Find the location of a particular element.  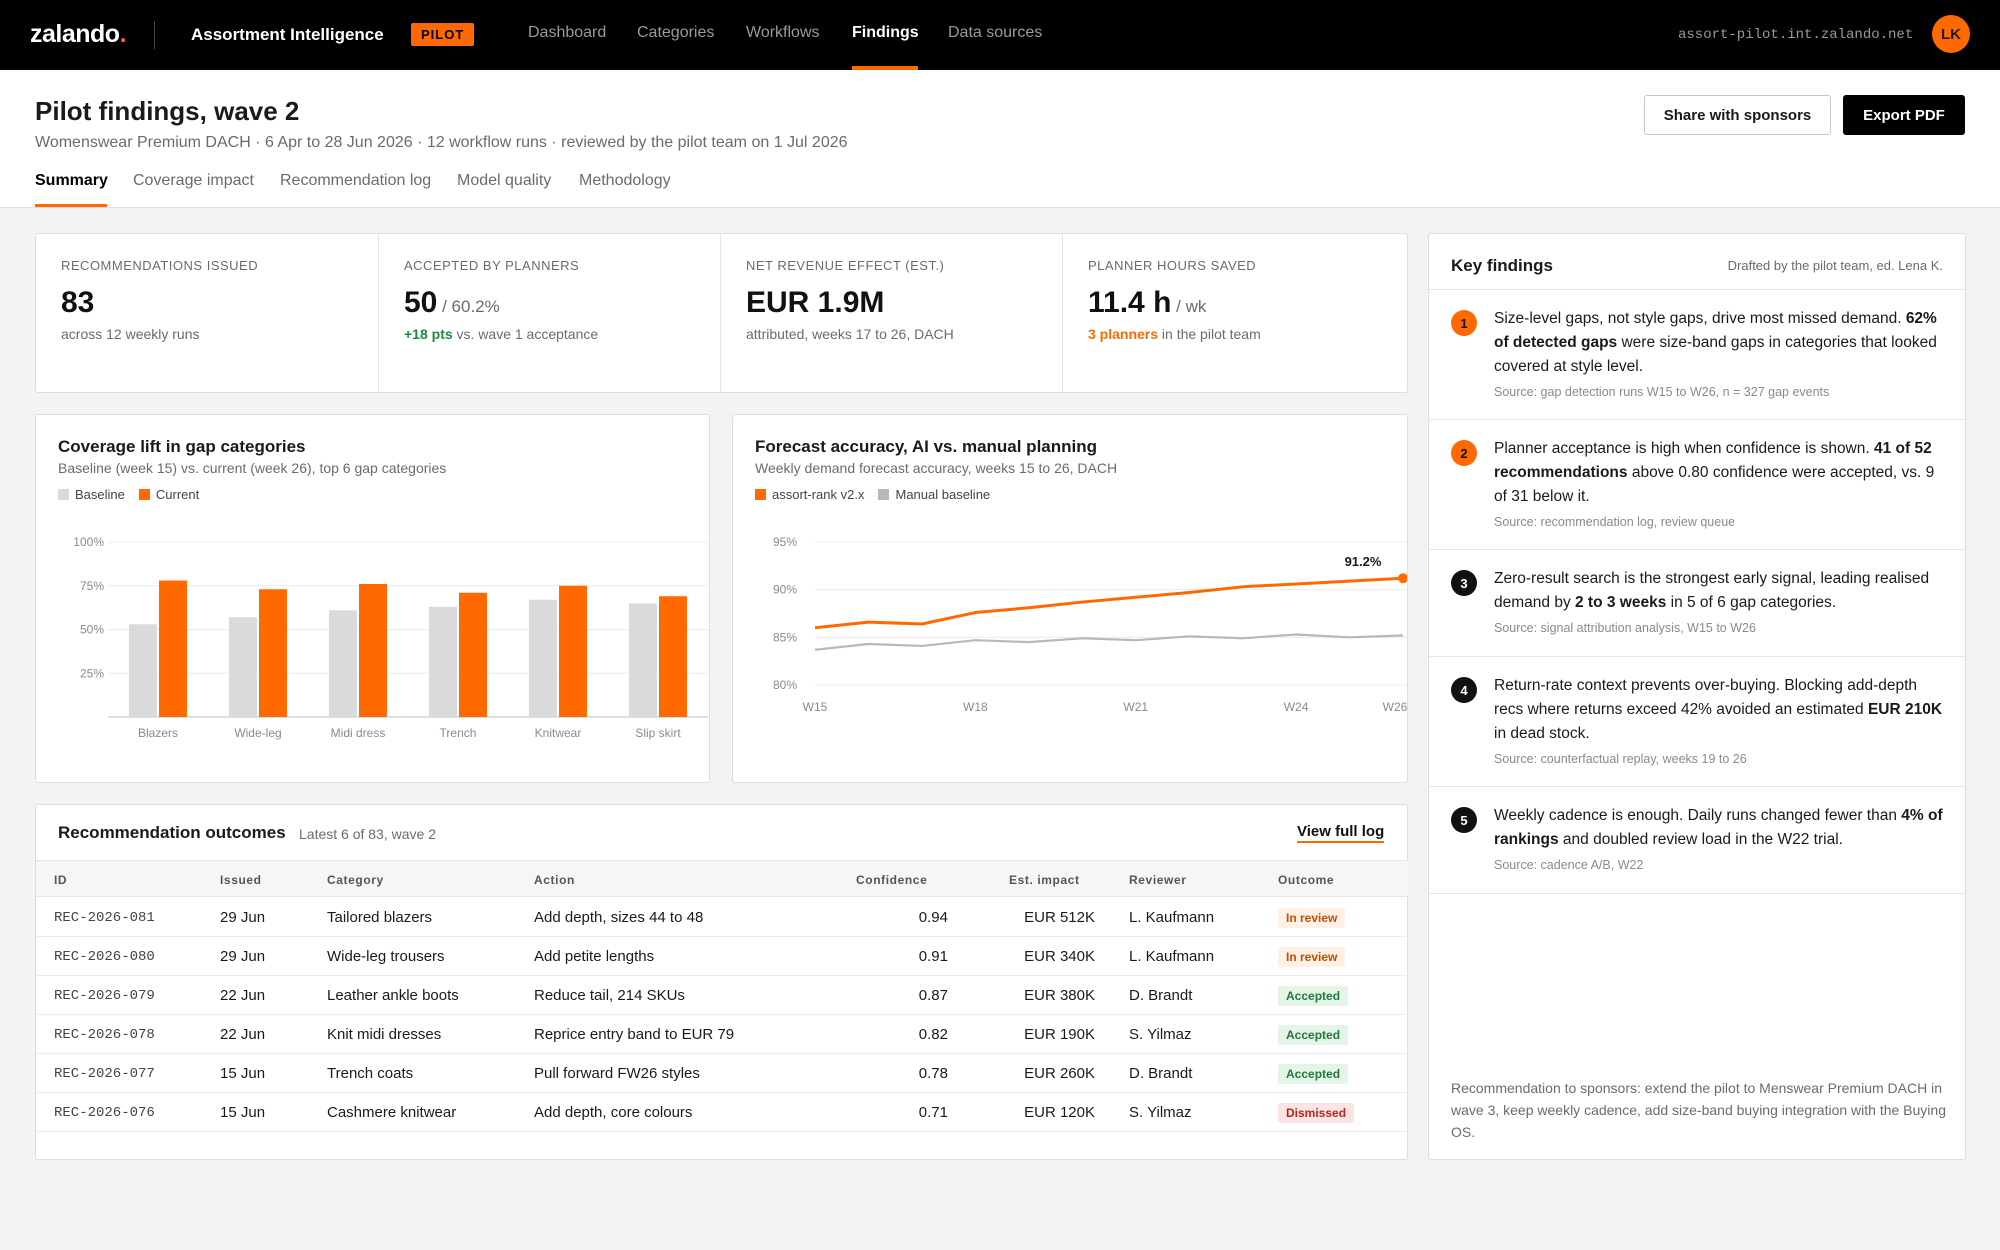

cell-issued: 15 Jun is located at coordinates (243, 1112).